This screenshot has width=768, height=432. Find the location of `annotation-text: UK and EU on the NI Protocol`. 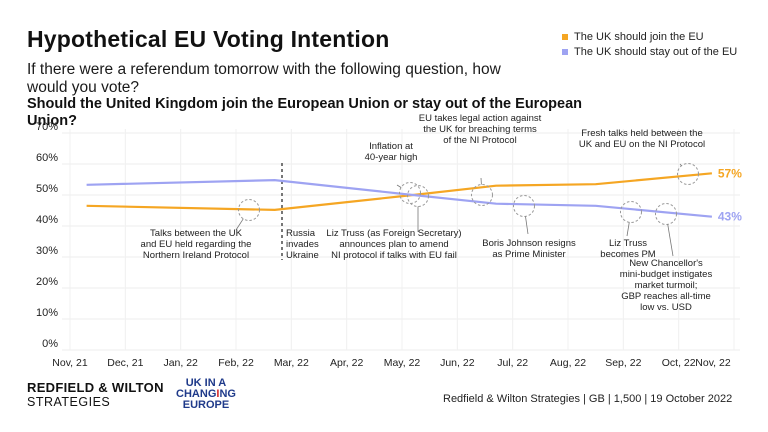

annotation-text: UK and EU on the NI Protocol is located at coordinates (642, 144).